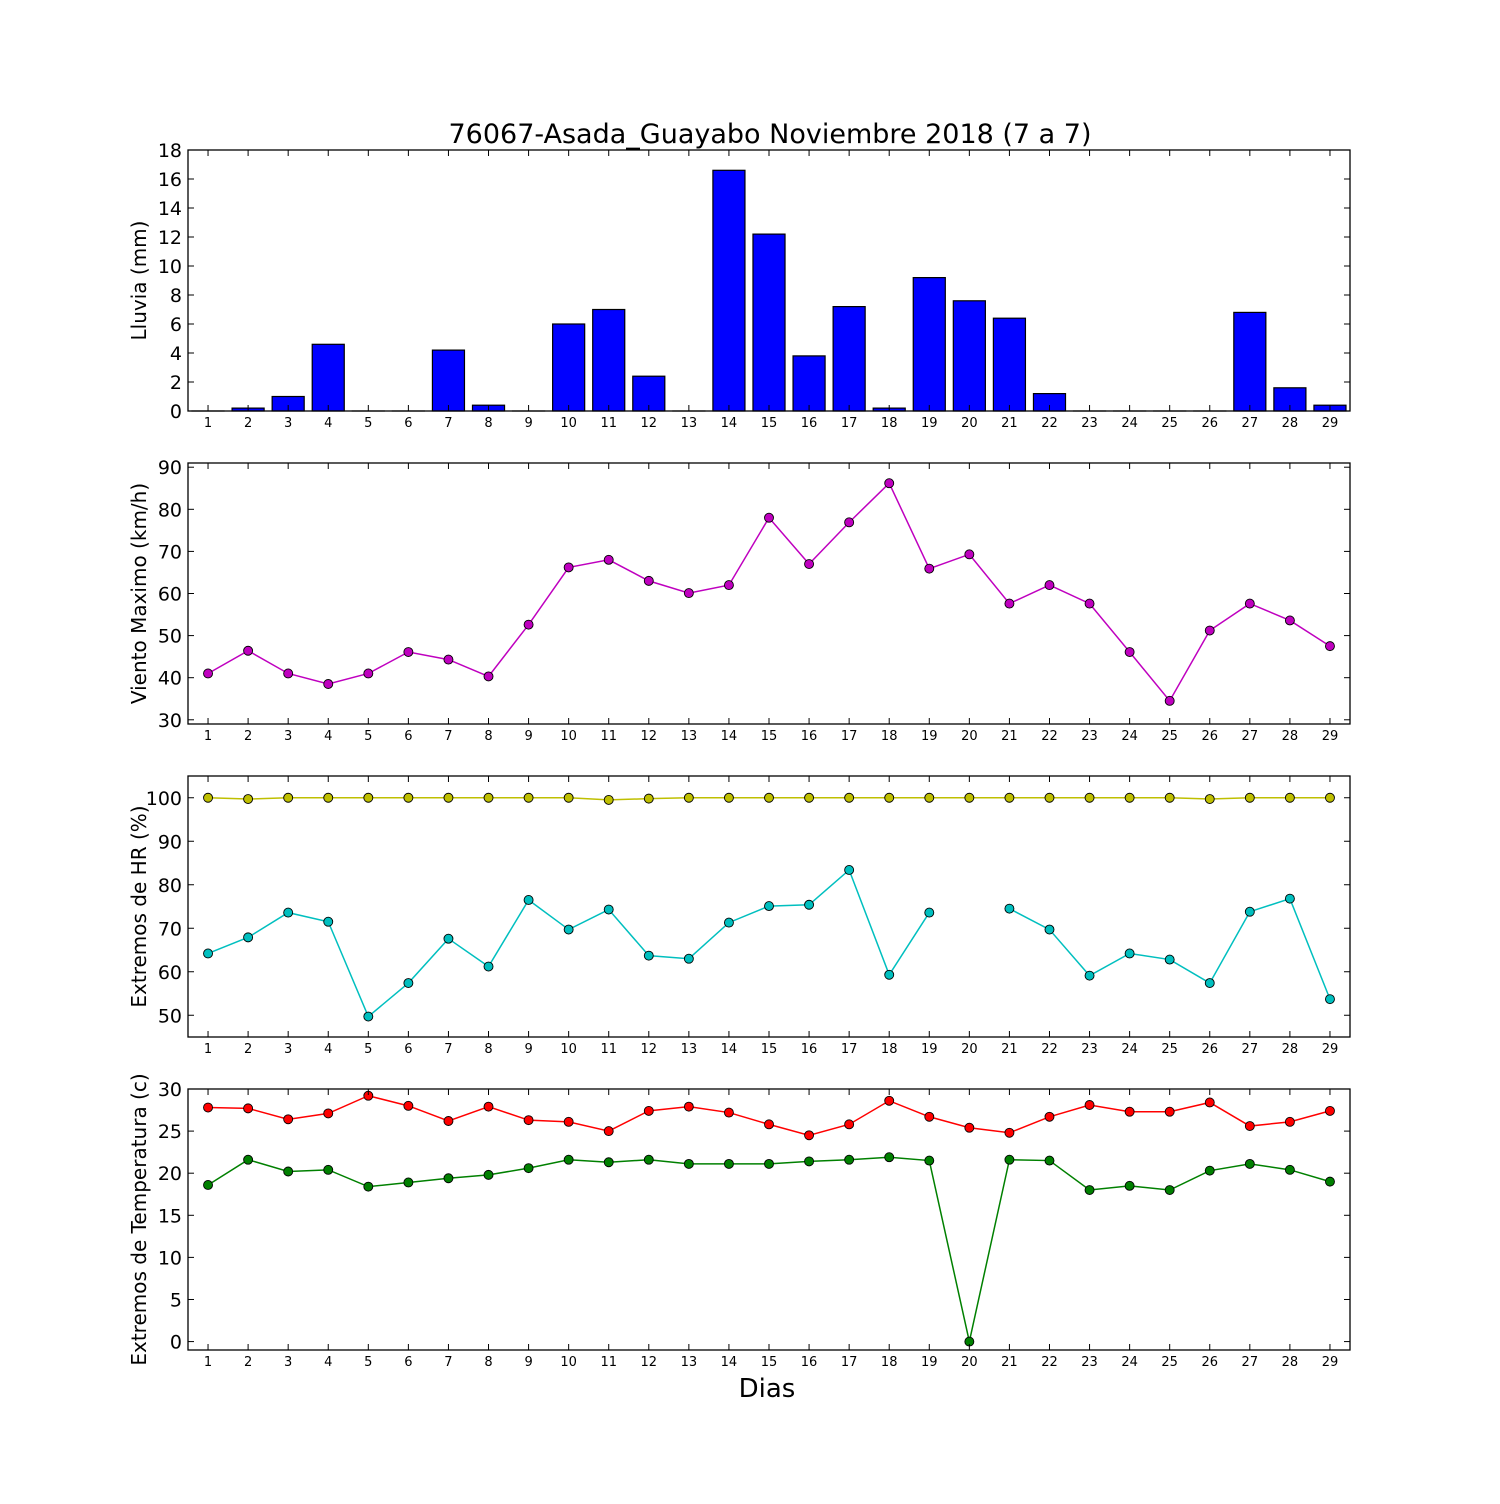  Describe the element at coordinates (139, 593) in the screenshot. I see `y-axis-label: Viento Maximo (km/h)` at that location.